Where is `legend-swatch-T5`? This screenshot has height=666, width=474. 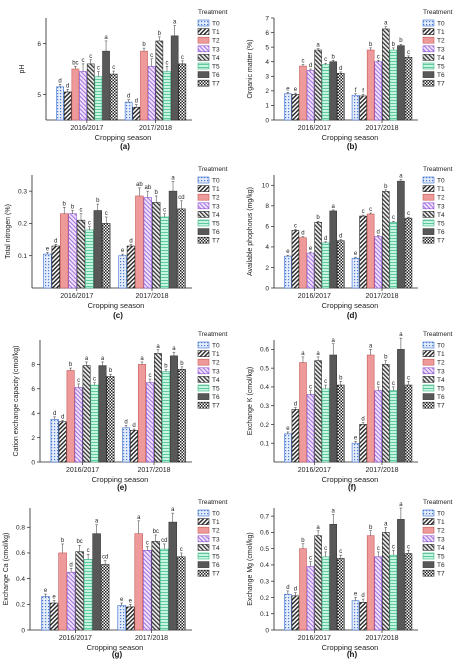
legend-swatch-T5 is located at coordinates (428, 388).